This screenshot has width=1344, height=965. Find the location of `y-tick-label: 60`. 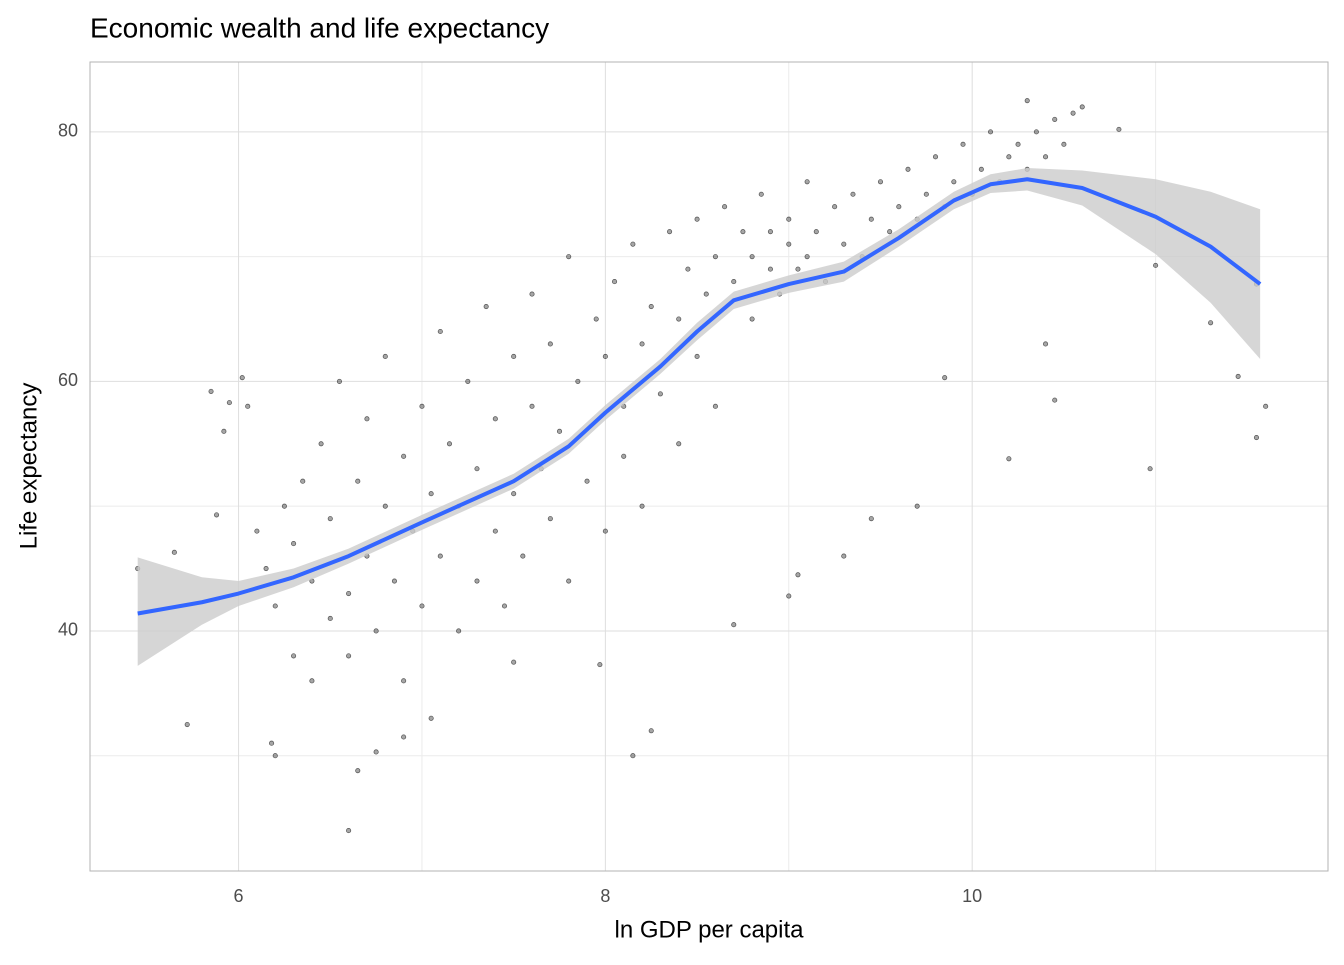

y-tick-label: 60 is located at coordinates (68, 380).